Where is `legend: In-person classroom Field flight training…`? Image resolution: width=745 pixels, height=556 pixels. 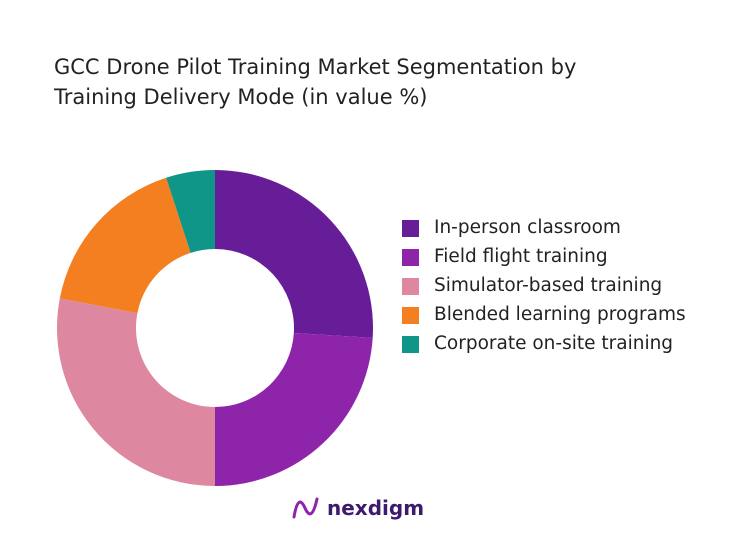
legend: In-person classroom Field flight training… is located at coordinates (557, 285).